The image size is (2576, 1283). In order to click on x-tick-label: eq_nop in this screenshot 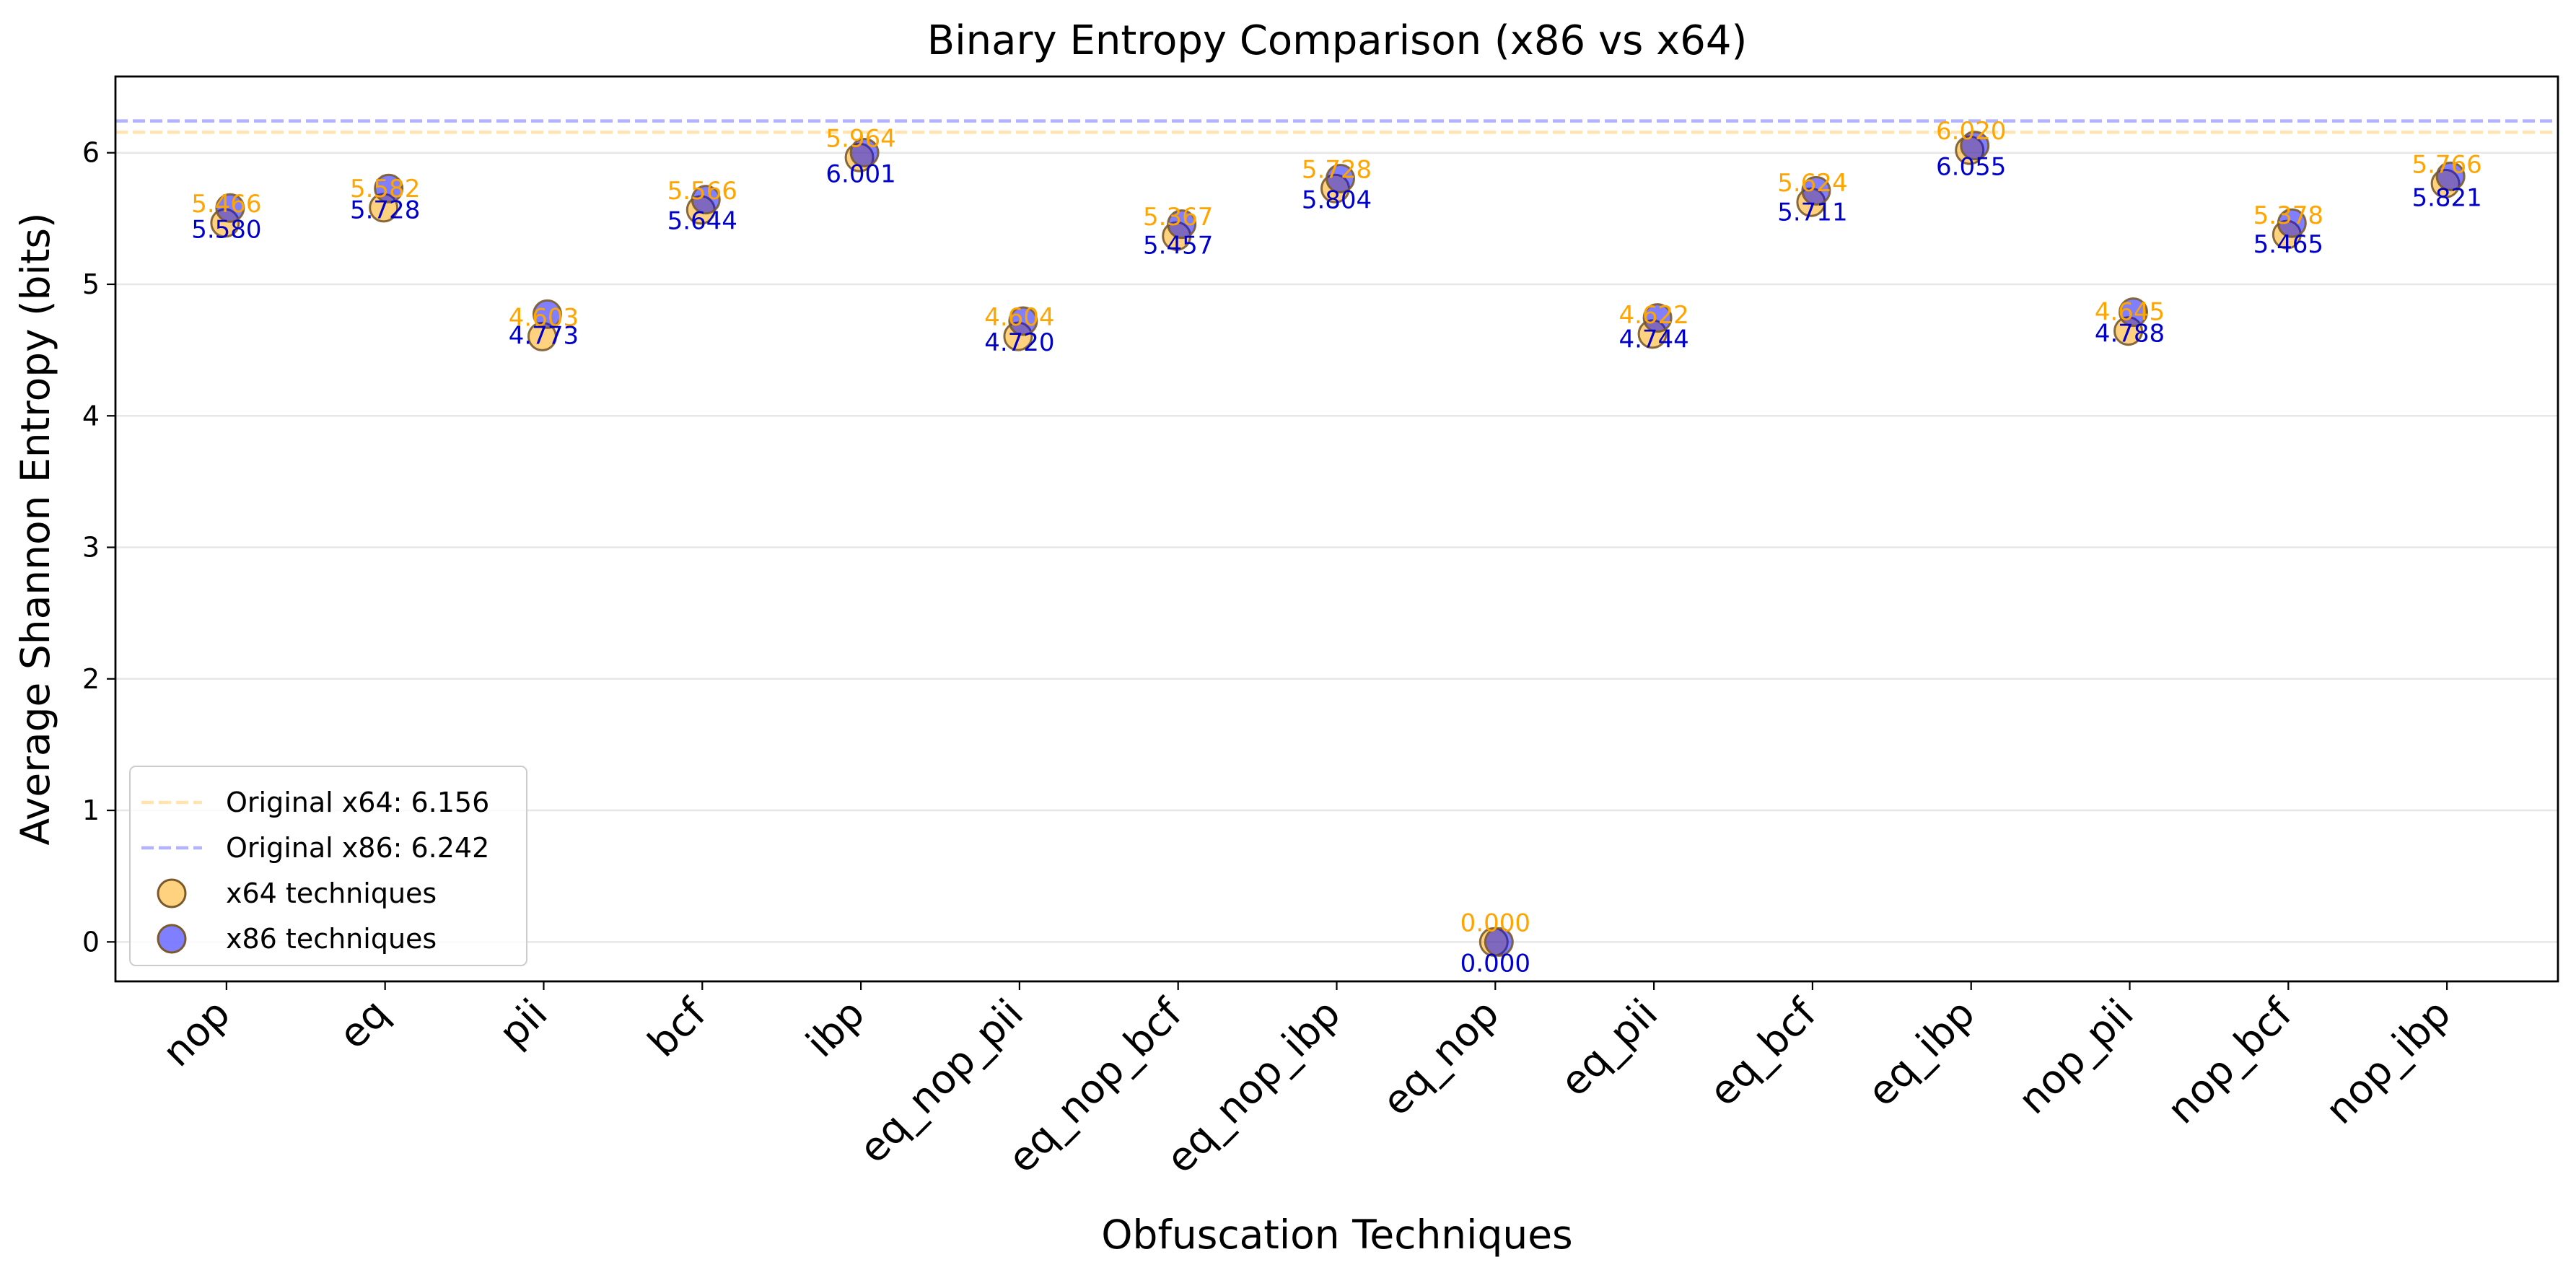, I will do `click(1440, 1057)`.